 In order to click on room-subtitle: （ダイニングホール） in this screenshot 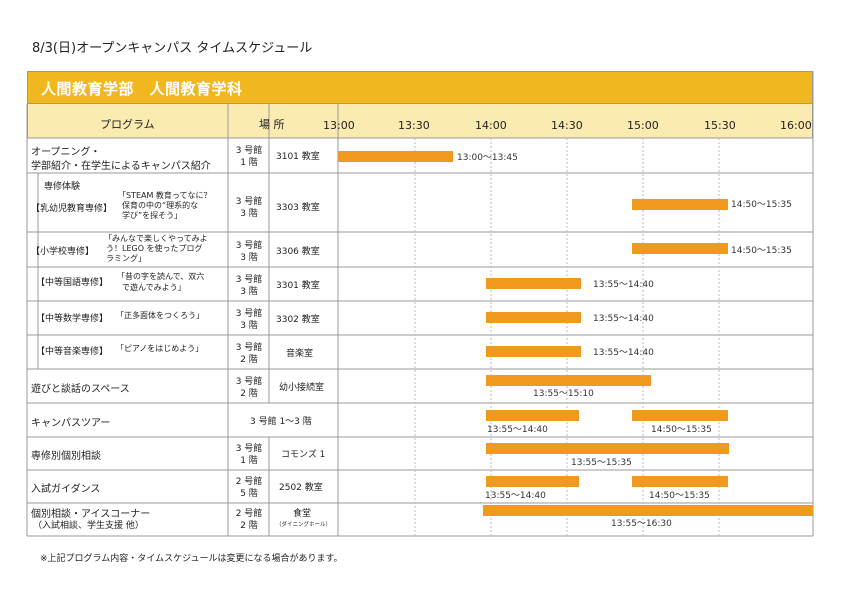, I will do `click(304, 525)`.